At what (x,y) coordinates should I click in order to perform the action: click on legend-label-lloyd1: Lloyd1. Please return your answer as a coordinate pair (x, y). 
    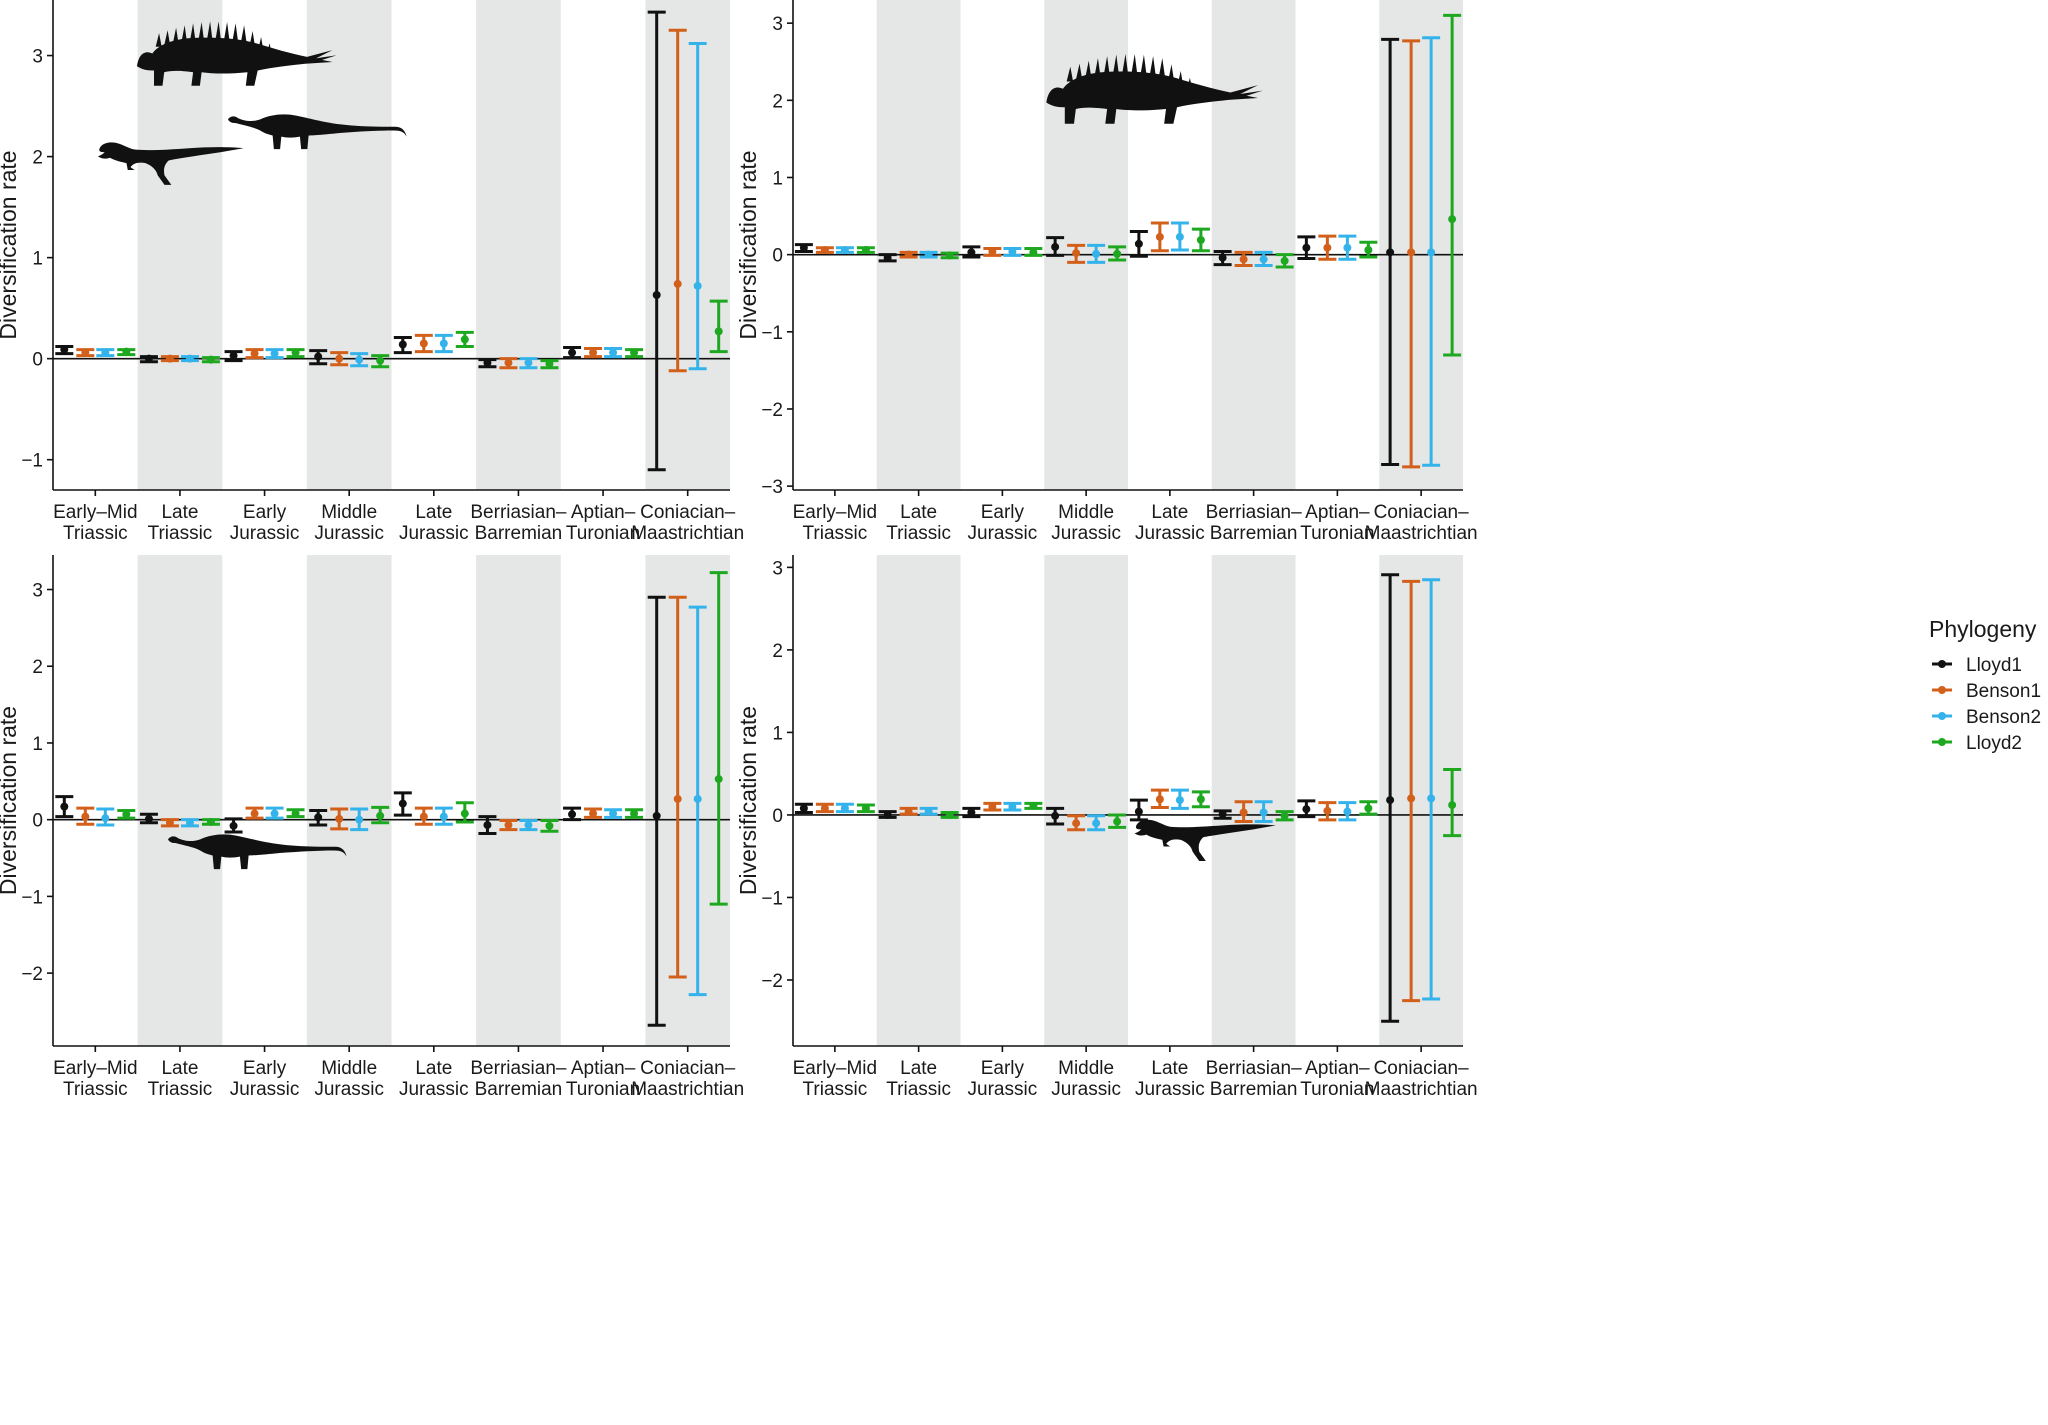
    Looking at the image, I should click on (1994, 665).